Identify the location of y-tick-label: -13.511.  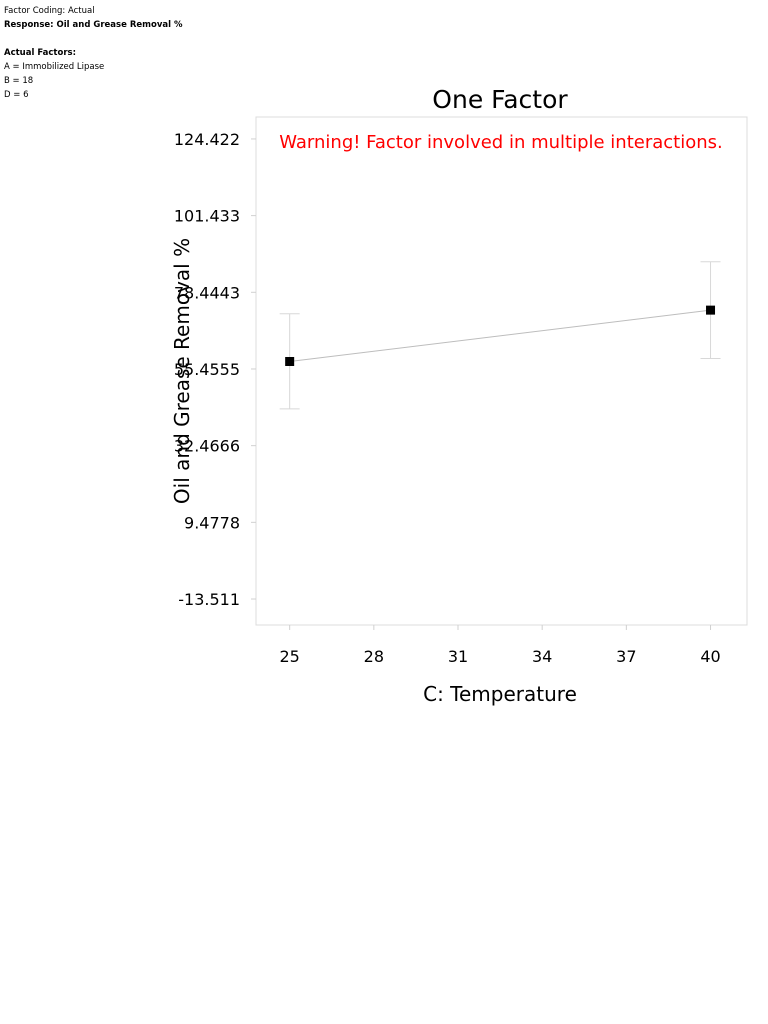
(209, 599).